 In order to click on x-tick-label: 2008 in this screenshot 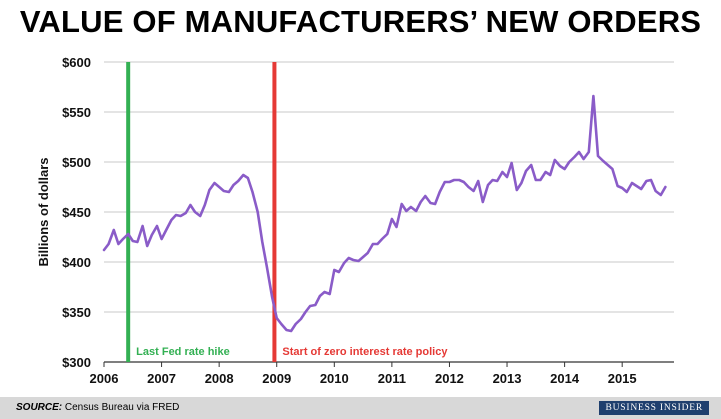, I will do `click(219, 378)`.